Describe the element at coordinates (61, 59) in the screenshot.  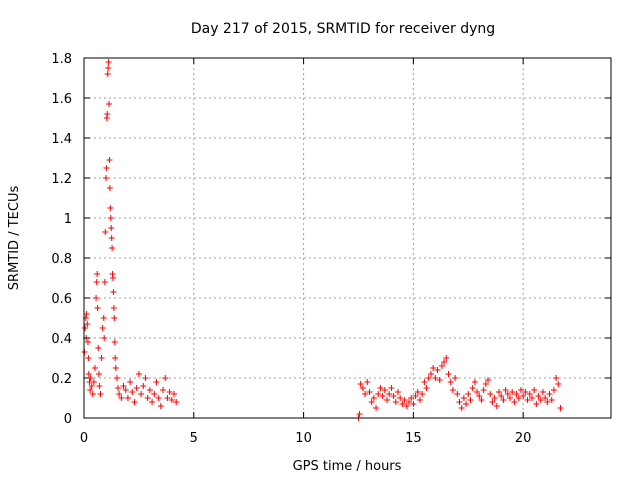
I see `y-tick-label: 1.8` at that location.